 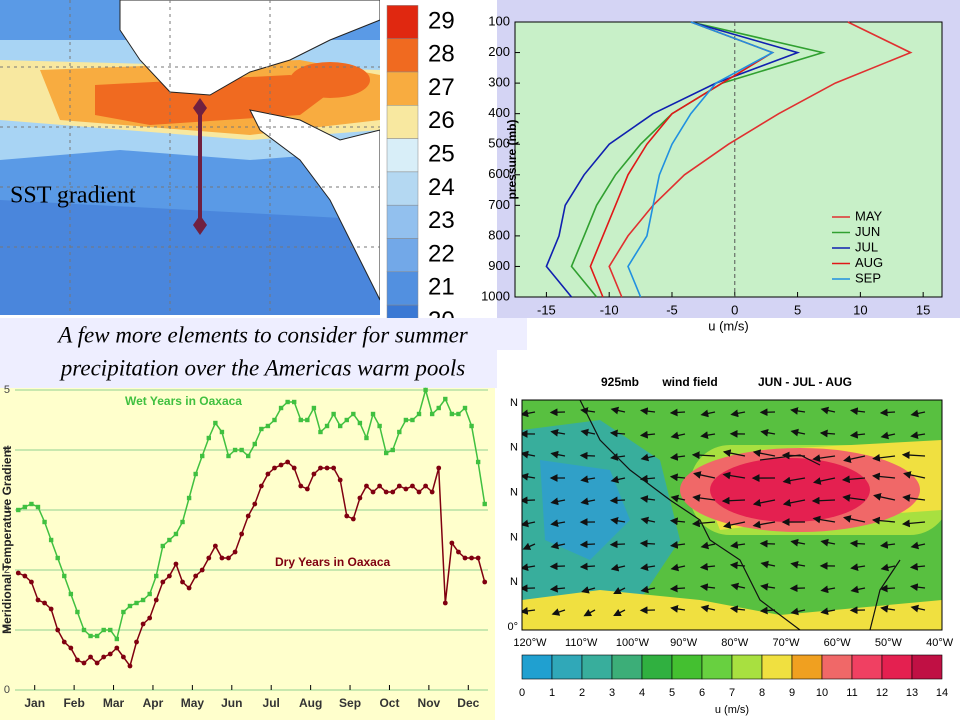 I want to click on colorbar-label: u (m/s), so click(x=732, y=710).